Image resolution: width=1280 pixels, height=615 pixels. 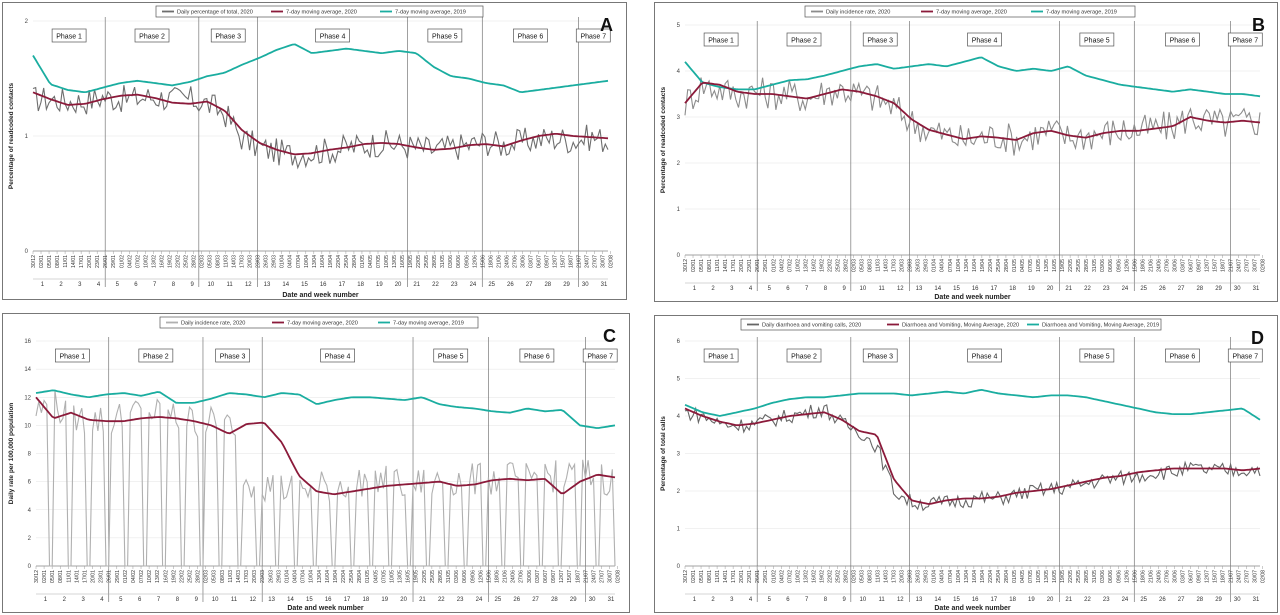 What do you see at coordinates (750, 576) in the screenshot?
I see `date-label: 23/01` at bounding box center [750, 576].